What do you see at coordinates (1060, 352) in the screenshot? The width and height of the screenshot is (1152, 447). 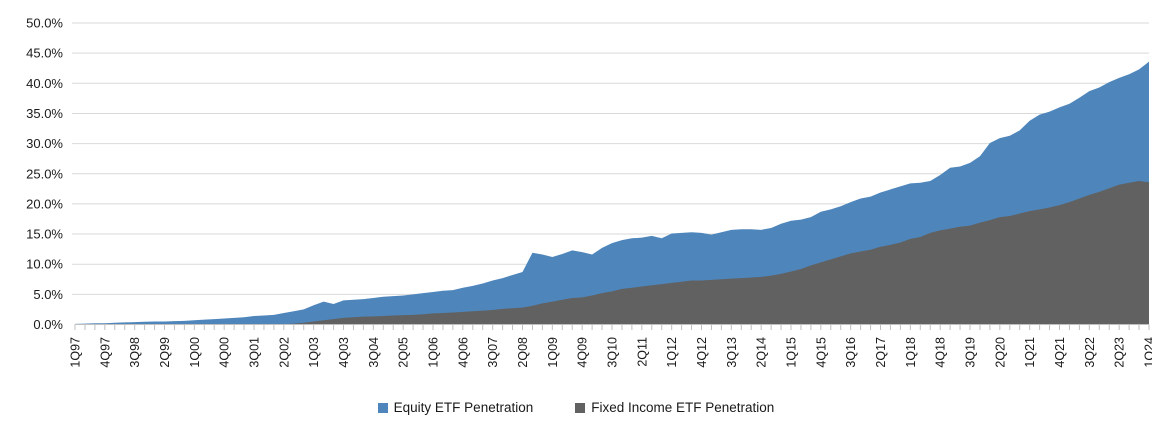 I see `x-axis-label: 4Q21` at bounding box center [1060, 352].